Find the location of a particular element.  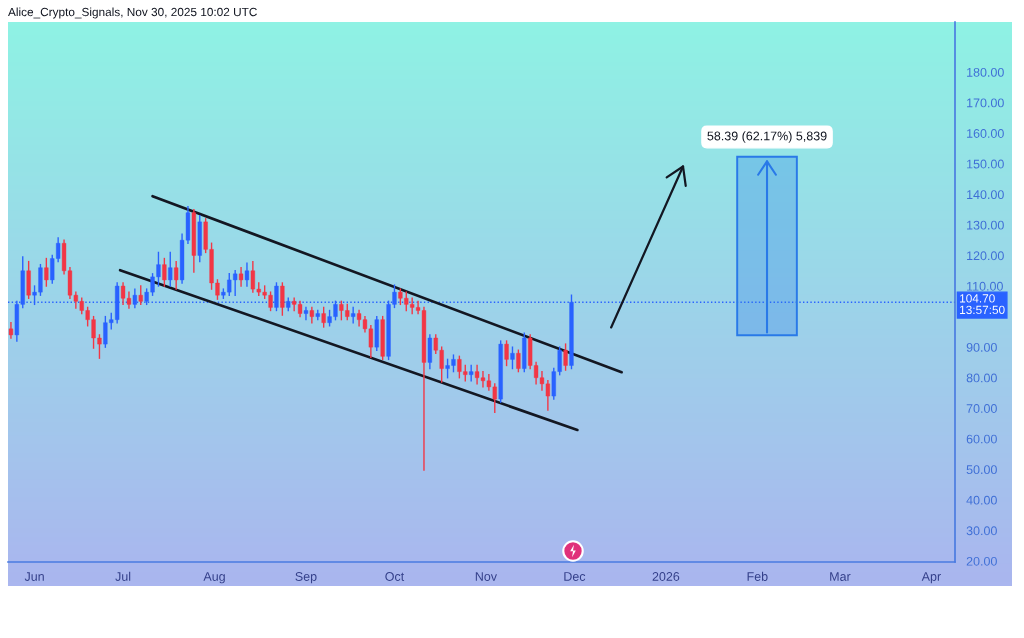

x-tick-label: Jul is located at coordinates (123, 576).